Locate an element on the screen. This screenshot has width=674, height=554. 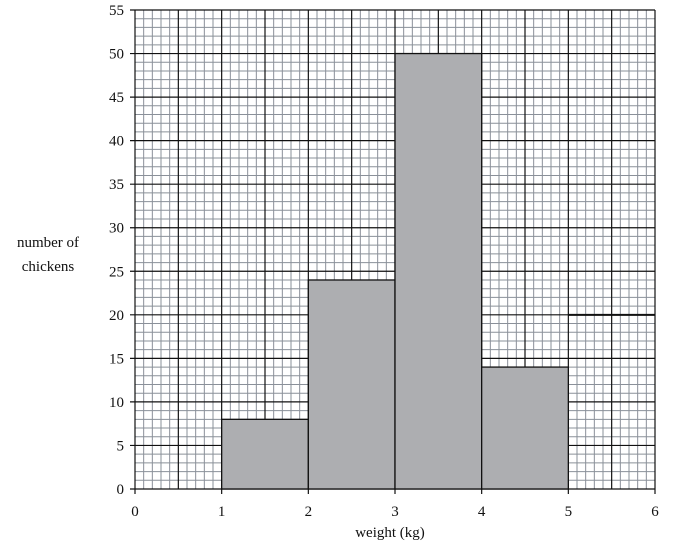
x-tick-label: 1 is located at coordinates (222, 512).